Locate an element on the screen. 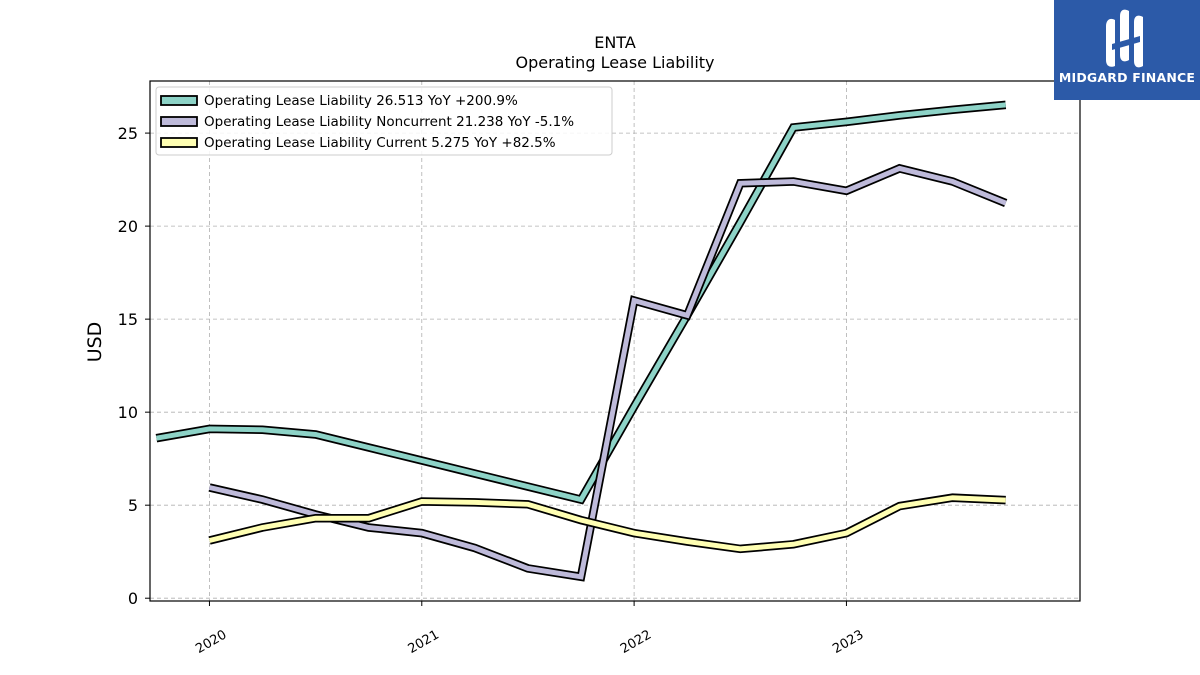 Image resolution: width=1200 pixels, height=675 pixels. y-tick-label: 10 is located at coordinates (128, 412).